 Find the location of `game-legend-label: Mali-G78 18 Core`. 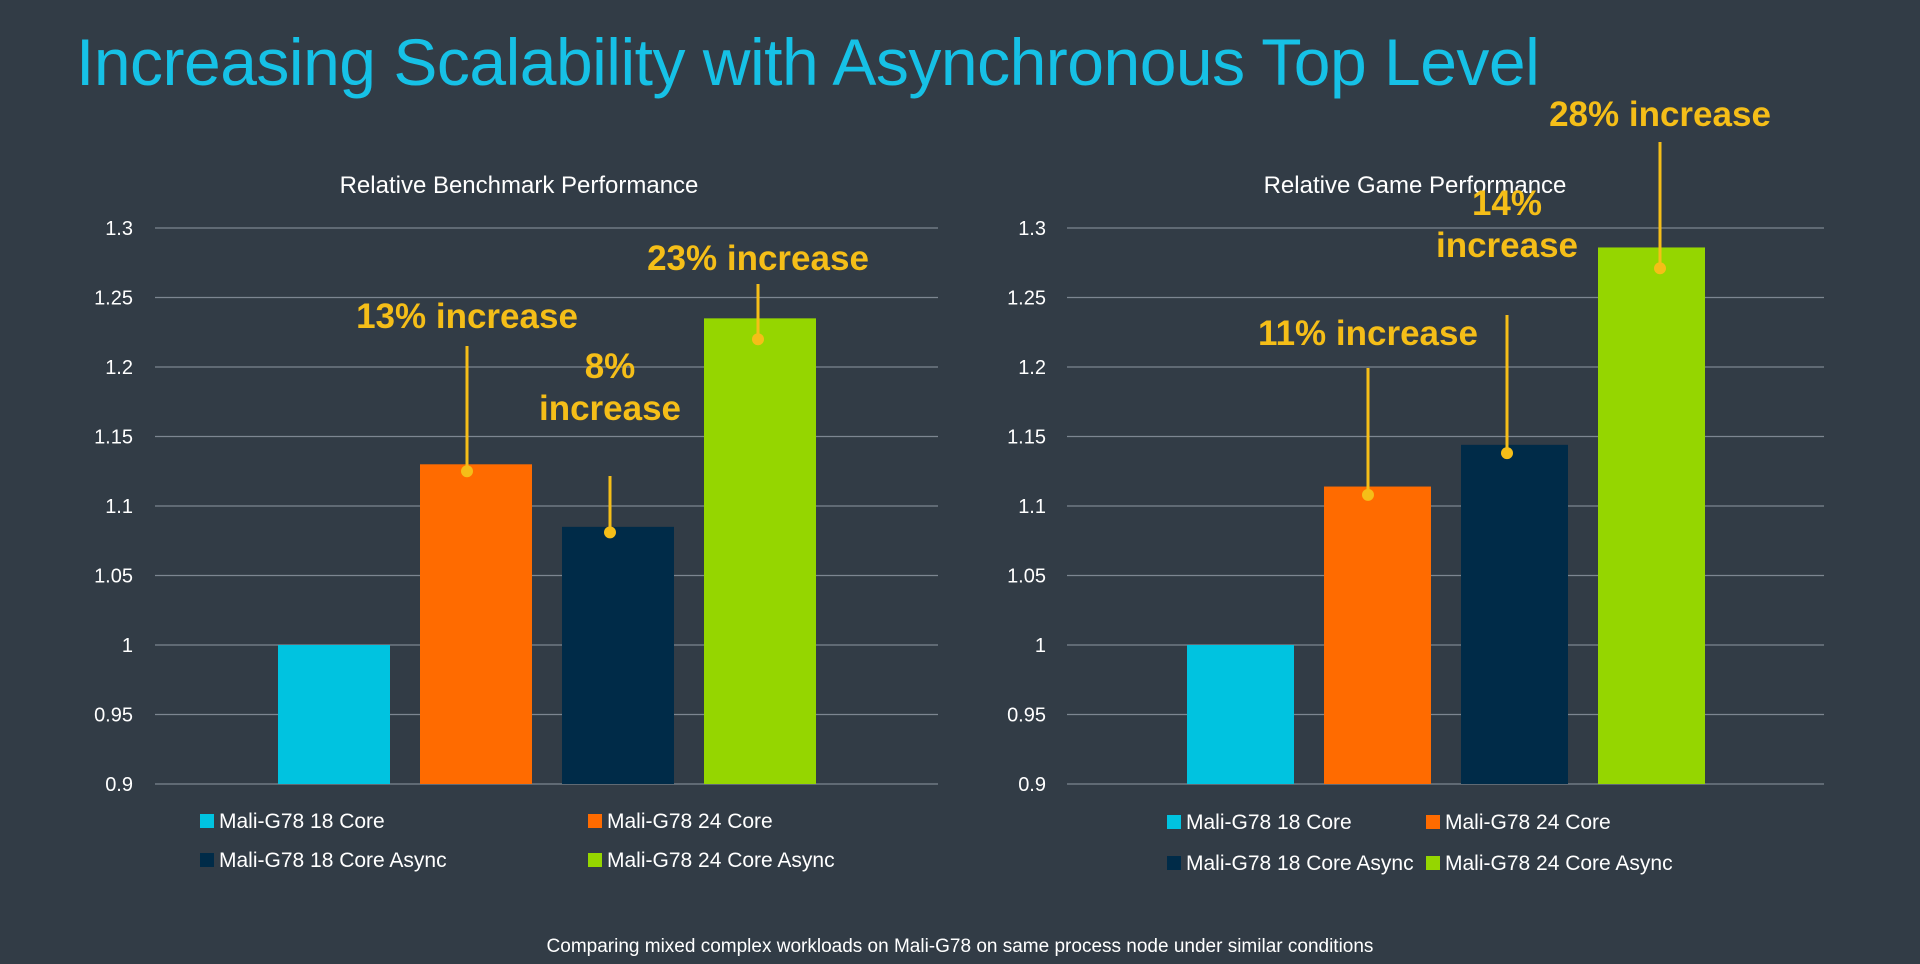

game-legend-label: Mali-G78 18 Core is located at coordinates (1269, 822).